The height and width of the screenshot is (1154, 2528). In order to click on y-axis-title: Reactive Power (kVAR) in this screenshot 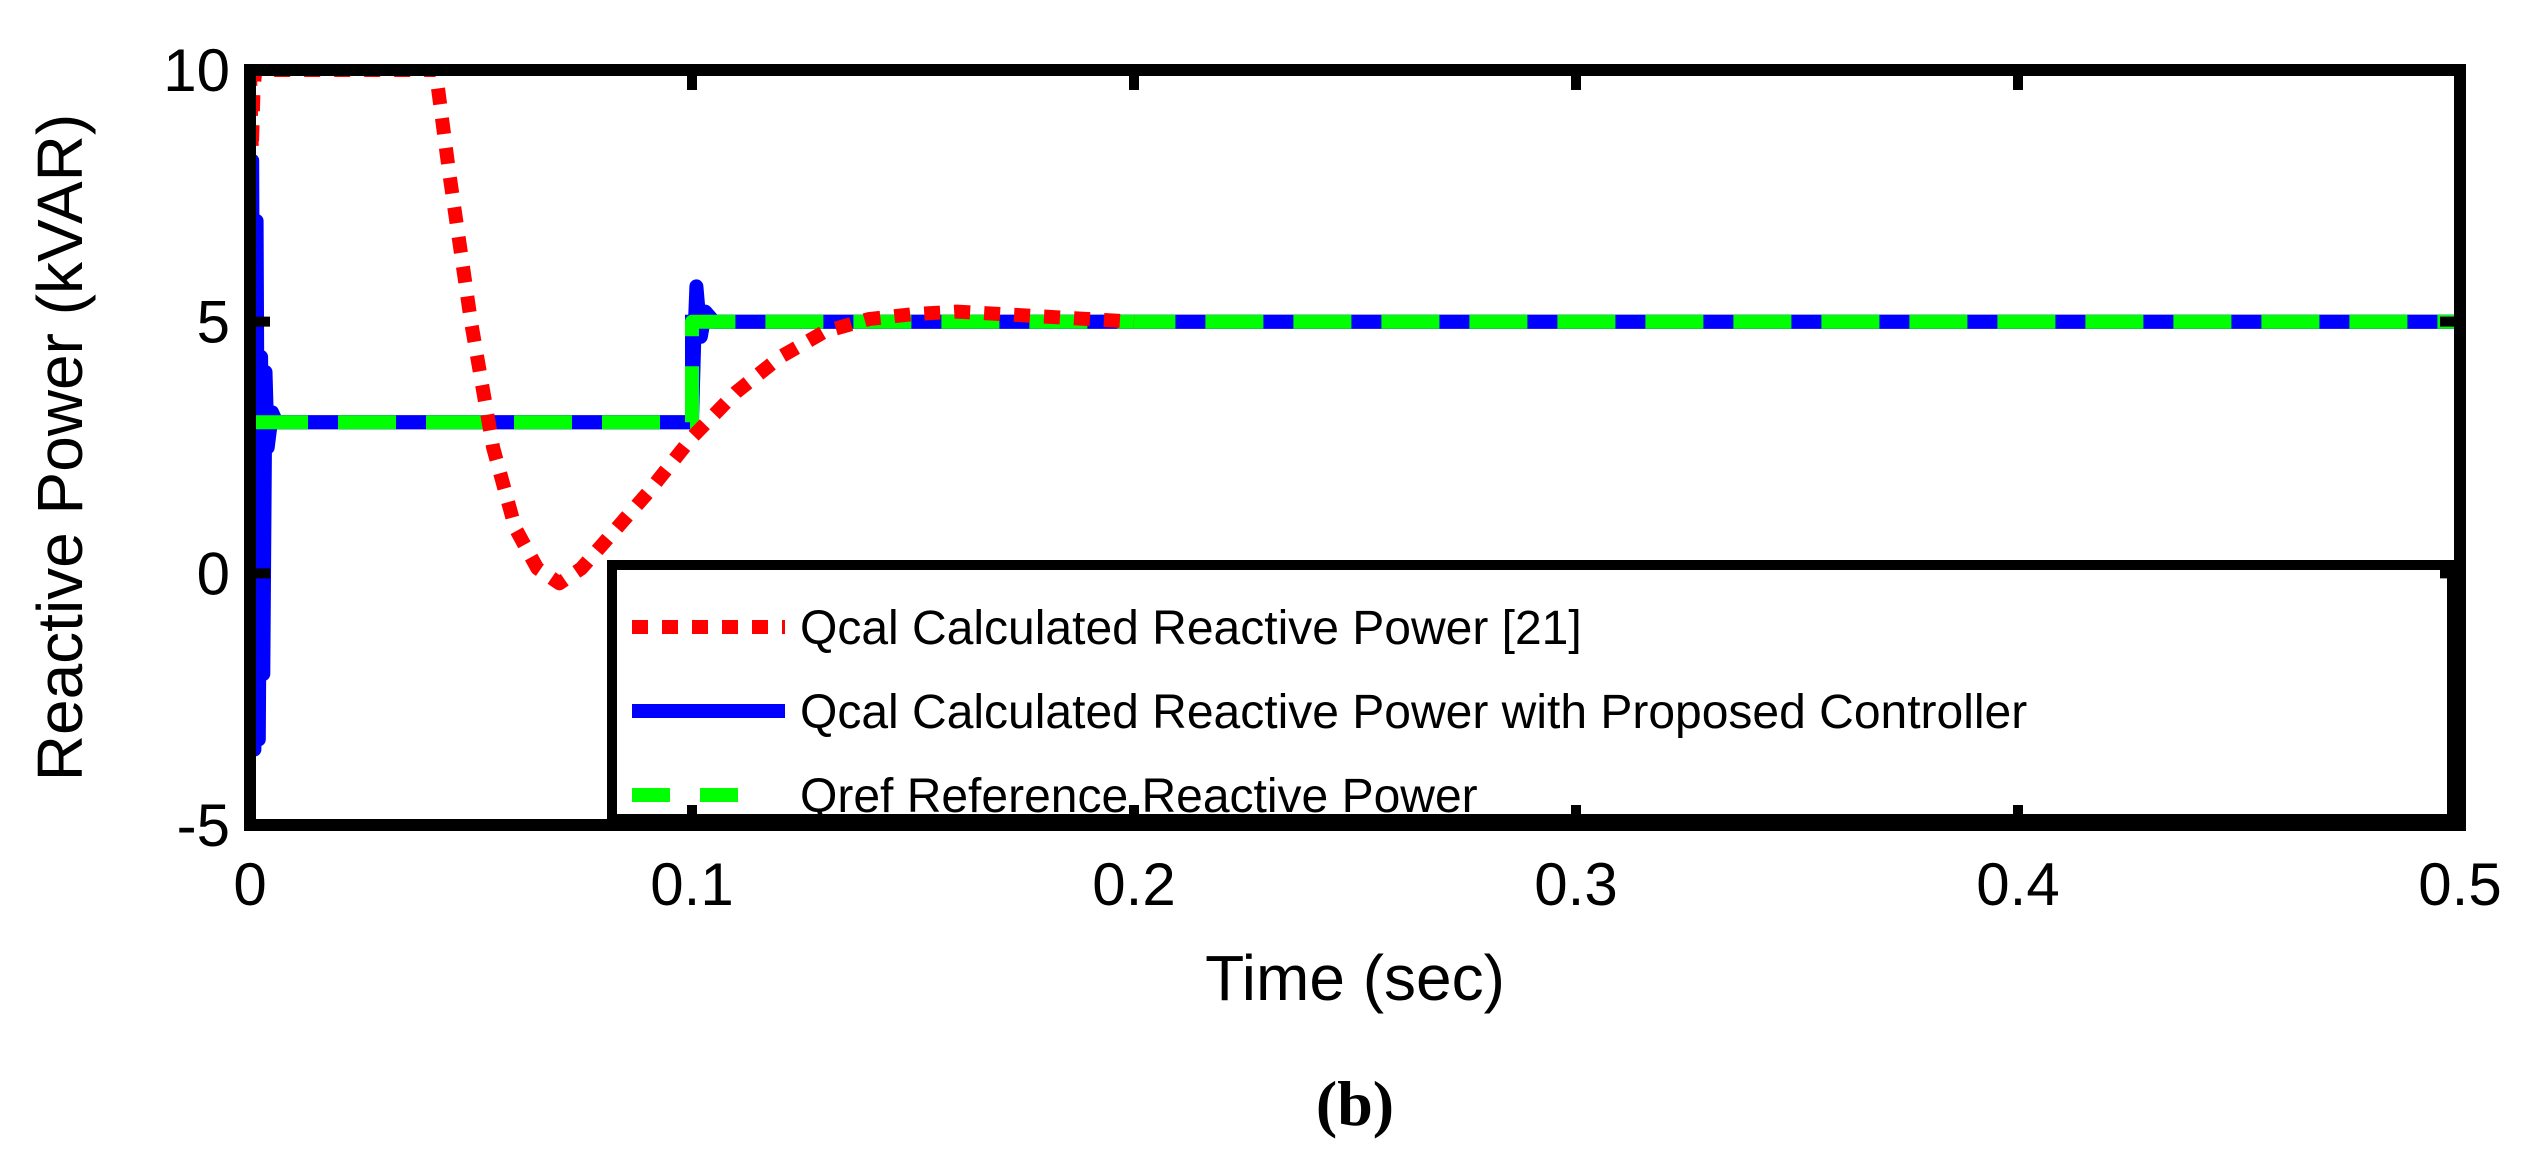, I will do `click(60, 447)`.